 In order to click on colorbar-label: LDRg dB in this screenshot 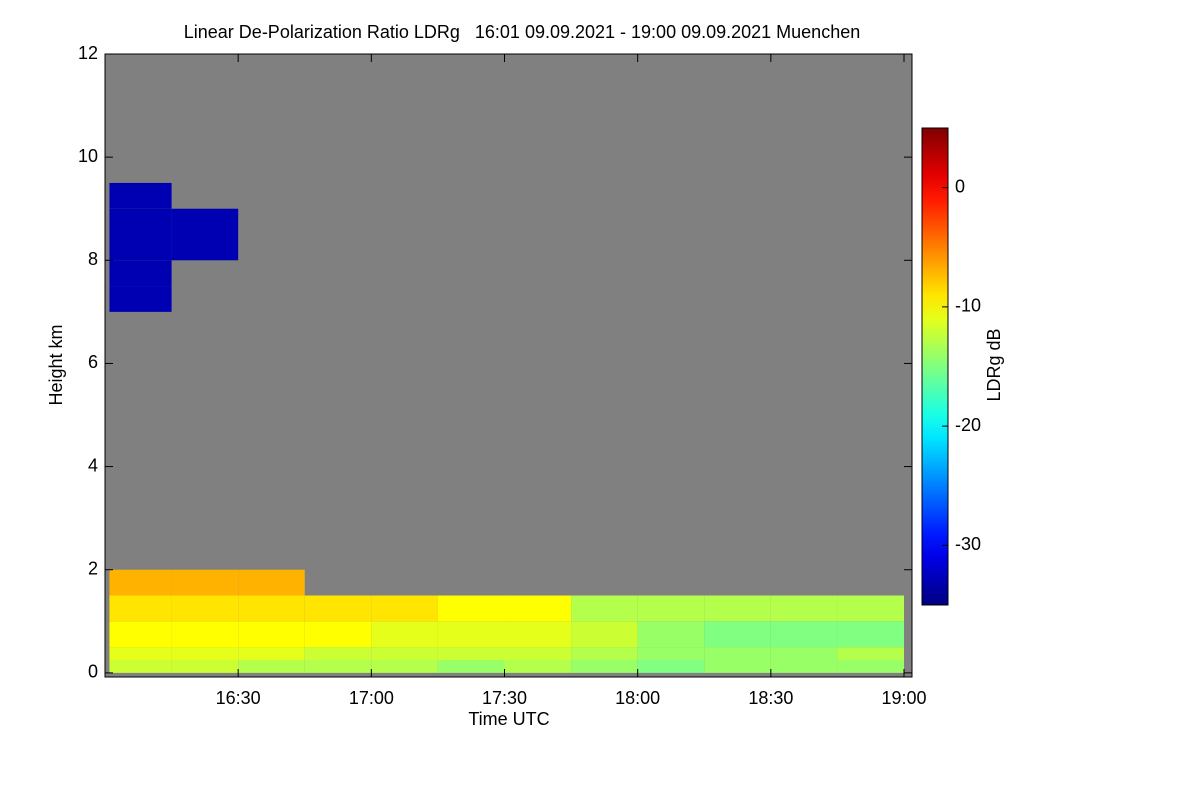, I will do `click(994, 364)`.